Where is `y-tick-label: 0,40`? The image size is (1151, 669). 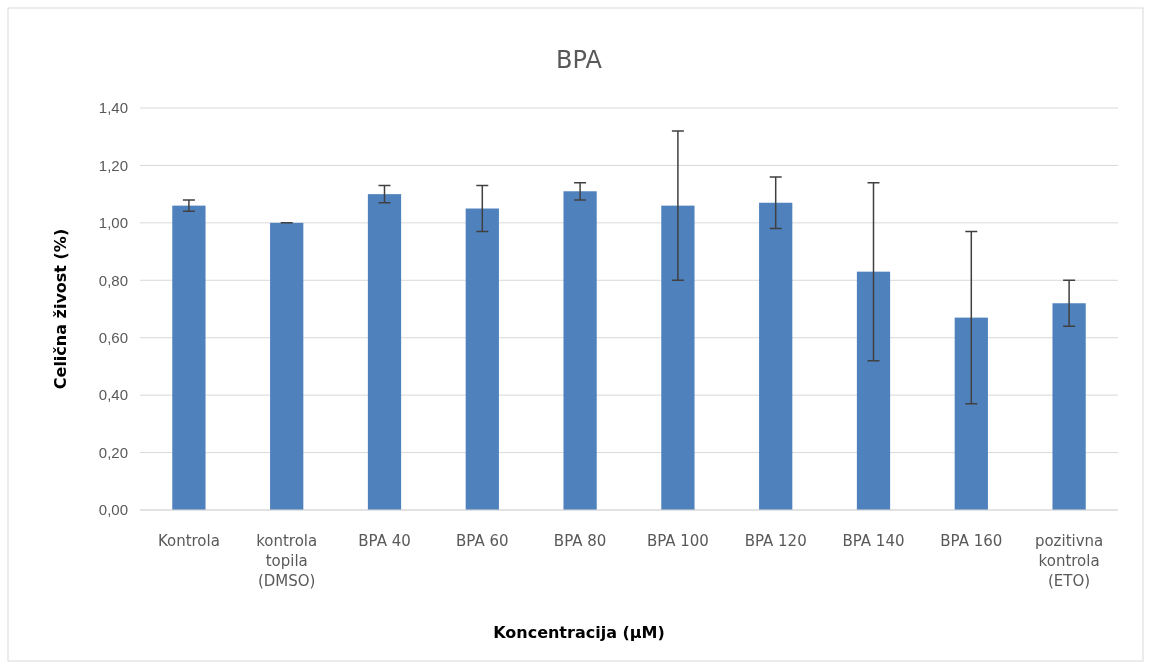
y-tick-label: 0,40 is located at coordinates (113, 395).